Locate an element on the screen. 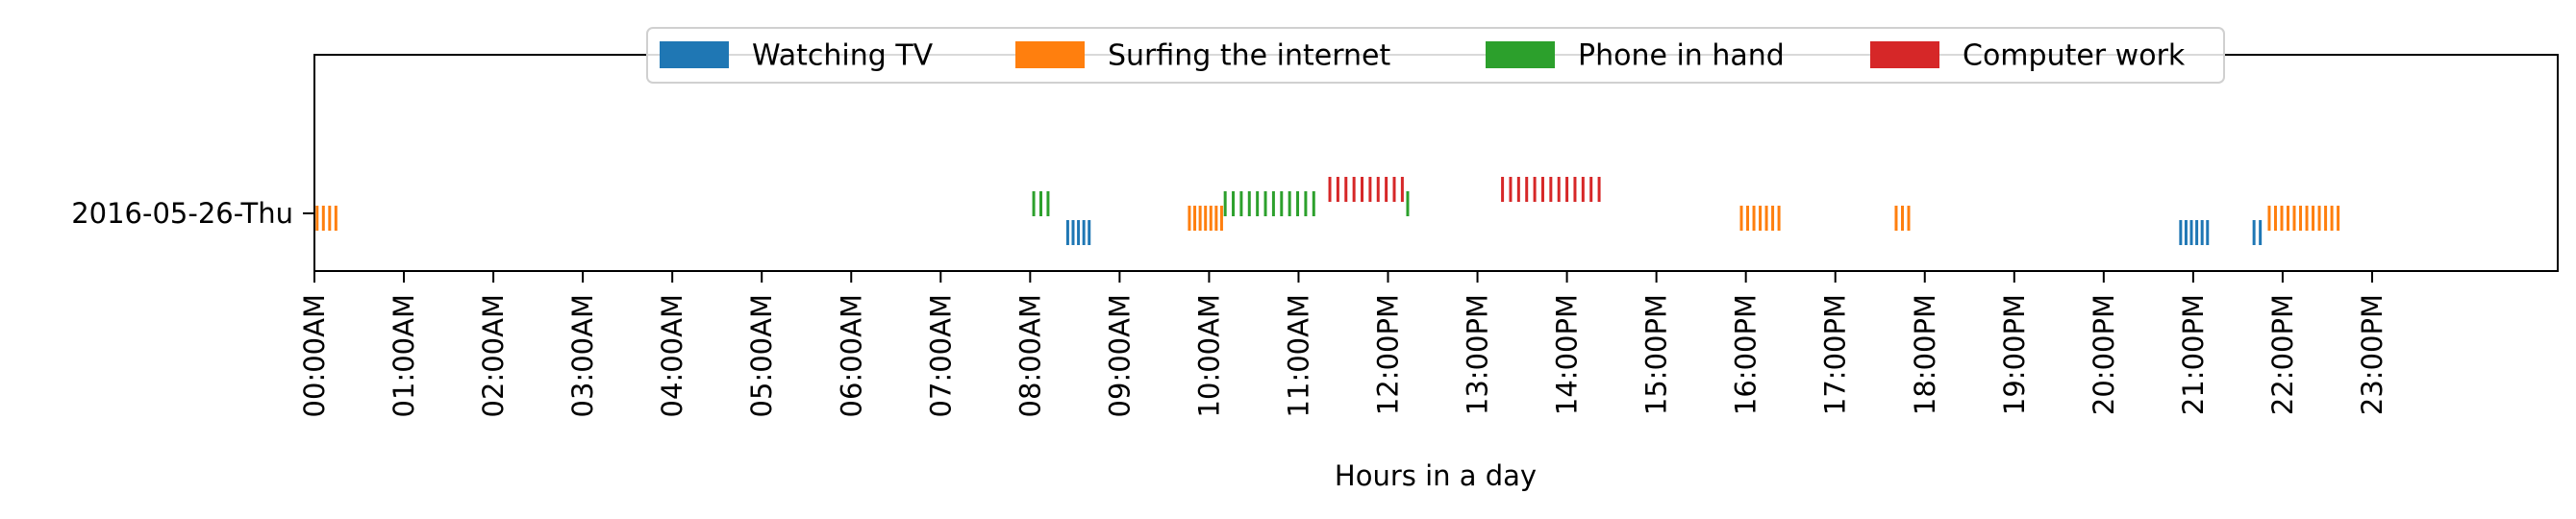 The image size is (2576, 519). x-tick-label: 23:00PM is located at coordinates (2372, 354).